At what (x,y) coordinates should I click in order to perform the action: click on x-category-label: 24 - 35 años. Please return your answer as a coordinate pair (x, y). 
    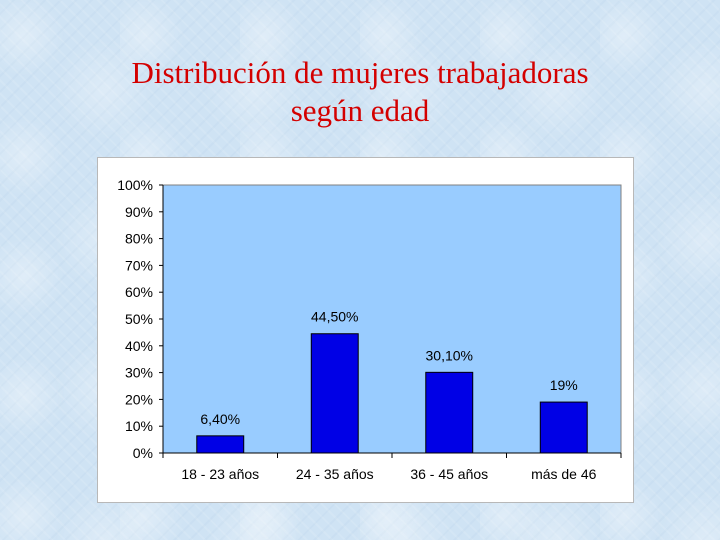
    Looking at the image, I should click on (335, 474).